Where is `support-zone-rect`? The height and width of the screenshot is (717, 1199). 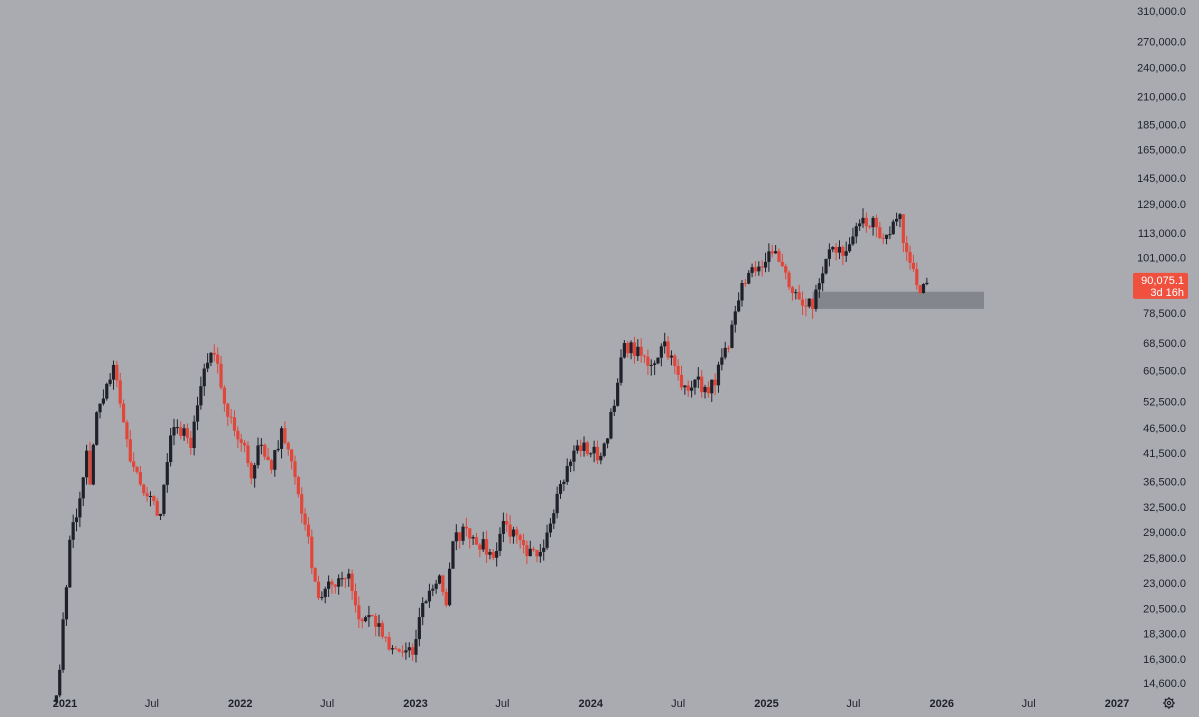 support-zone-rect is located at coordinates (898, 300).